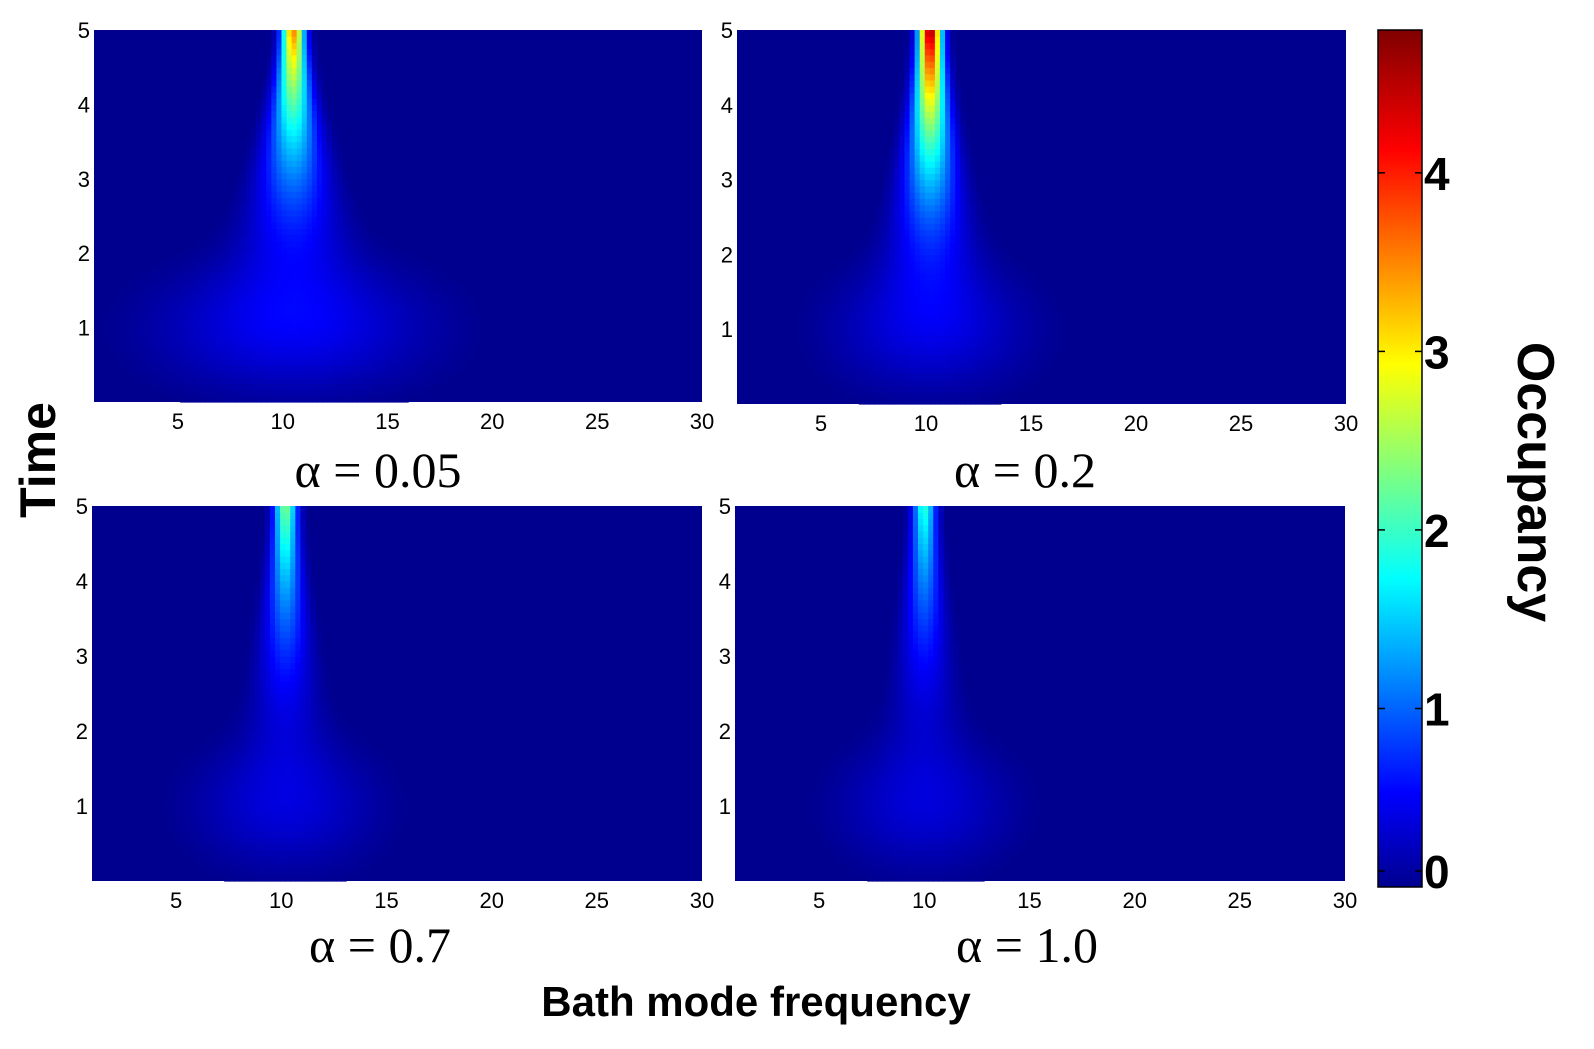 The height and width of the screenshot is (1049, 1594). I want to click on x-tick-label: 20, so click(492, 421).